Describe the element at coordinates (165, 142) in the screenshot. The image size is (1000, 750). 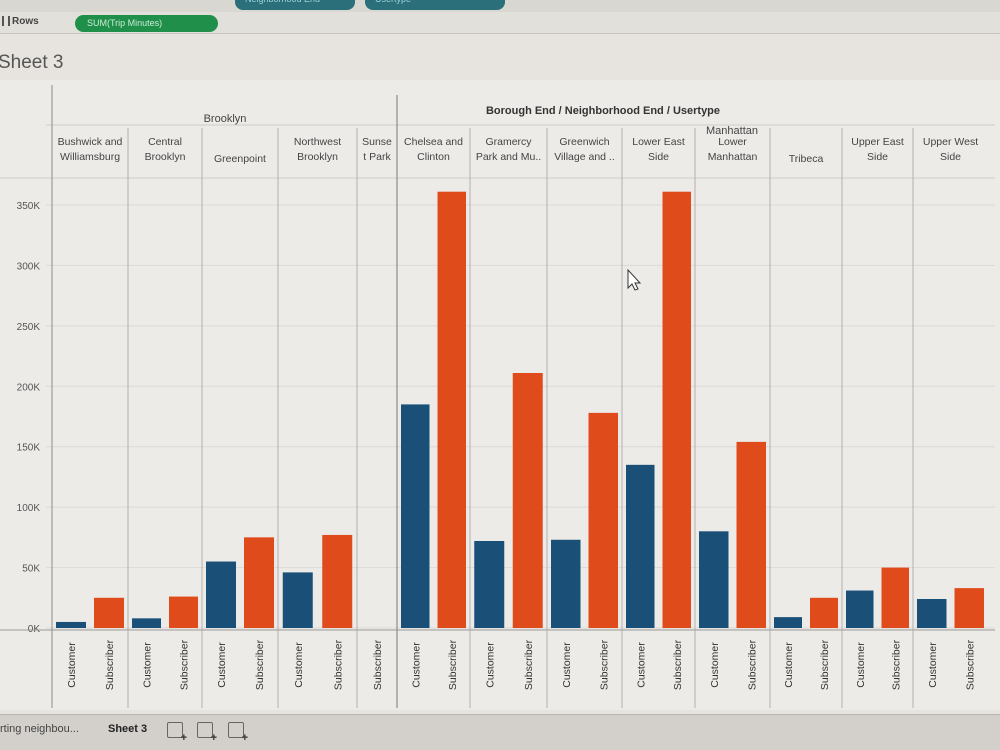
I see `neighborhood-header-label: Central` at that location.